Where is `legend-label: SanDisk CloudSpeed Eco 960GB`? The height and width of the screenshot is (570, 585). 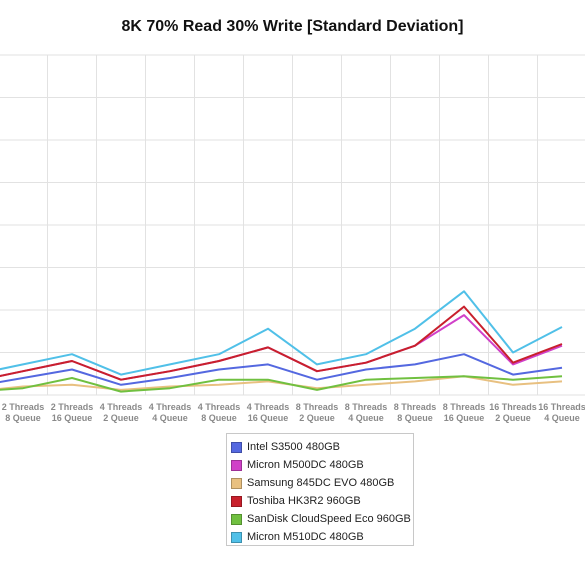
legend-label: SanDisk CloudSpeed Eco 960GB is located at coordinates (329, 519).